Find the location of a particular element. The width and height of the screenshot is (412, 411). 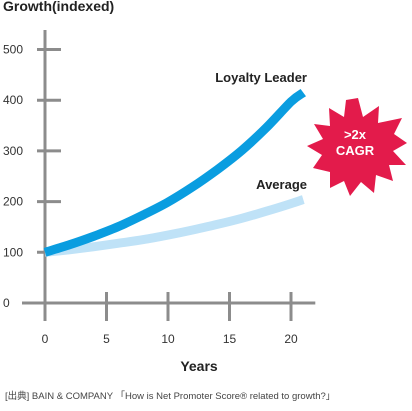

cagr-badge: >2x CAGR is located at coordinates (357, 147).